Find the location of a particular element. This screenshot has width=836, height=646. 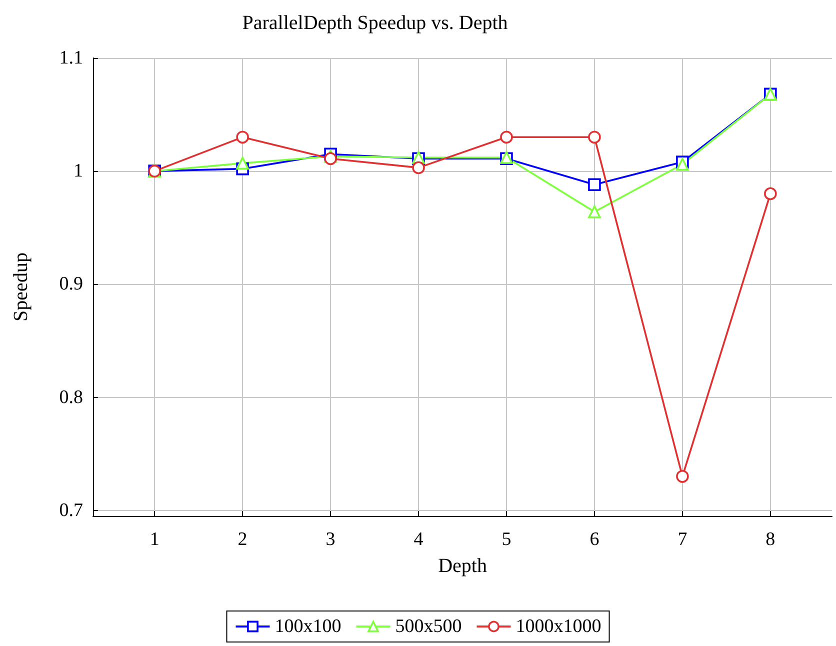

y-tick-label: 1 is located at coordinates (78, 171).